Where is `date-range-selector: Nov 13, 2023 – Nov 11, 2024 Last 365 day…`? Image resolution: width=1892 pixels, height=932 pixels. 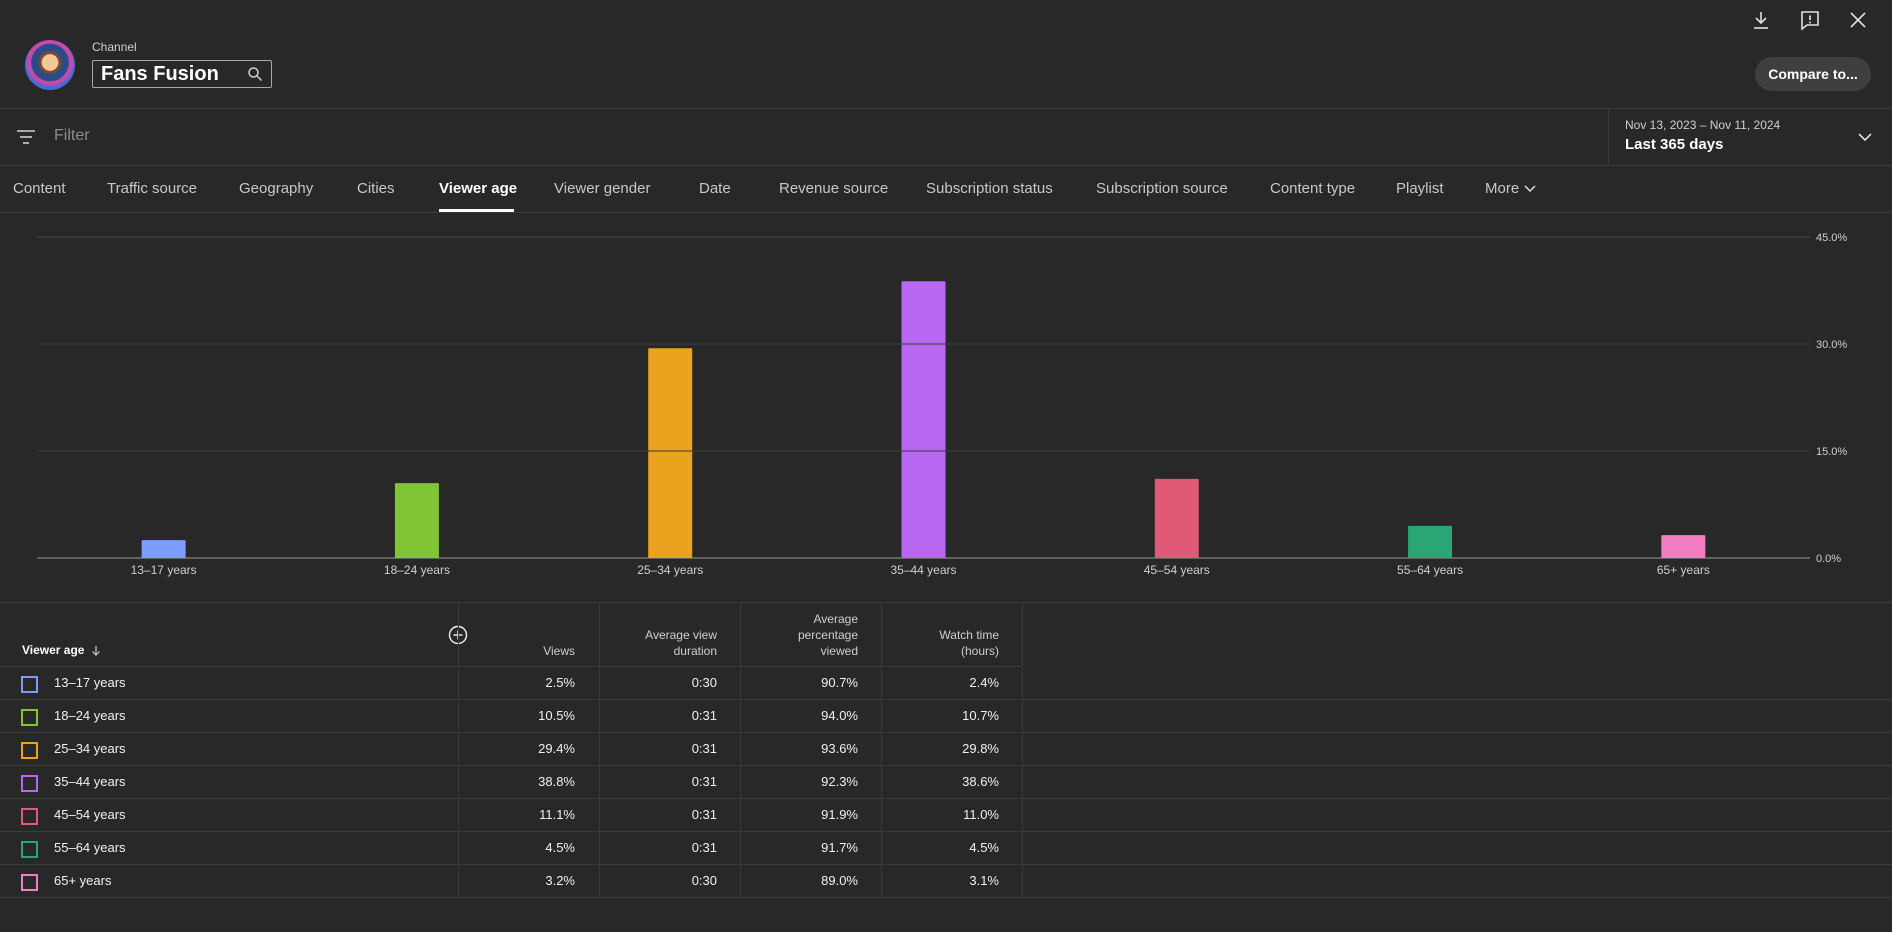
date-range-selector: Nov 13, 2023 – Nov 11, 2024 Last 365 day… is located at coordinates (1750, 137).